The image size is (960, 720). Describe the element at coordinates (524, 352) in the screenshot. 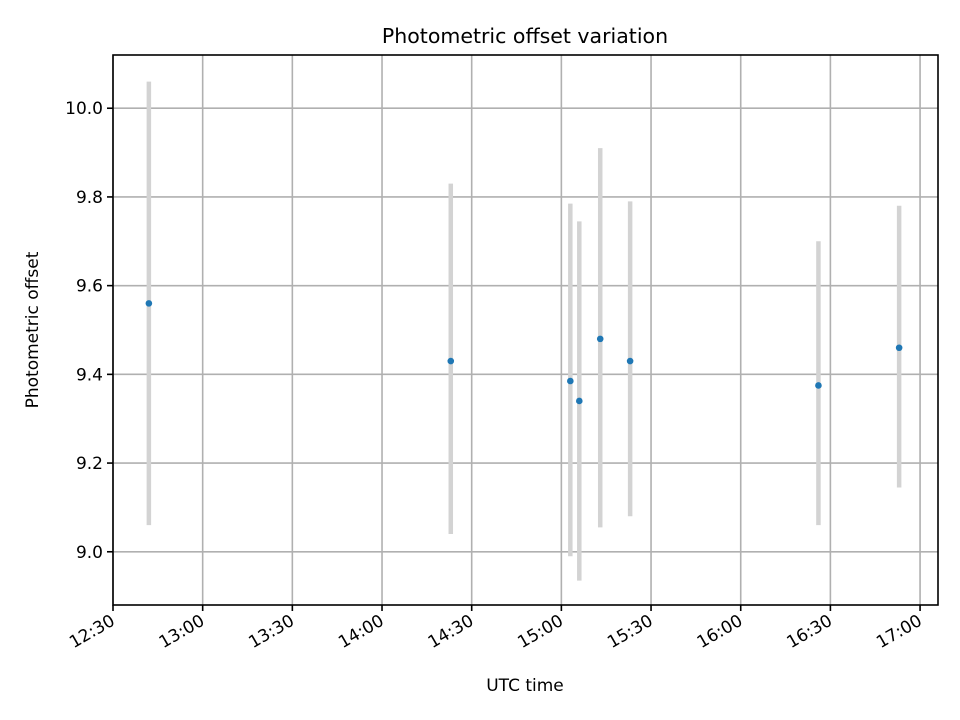

I see `data-points` at that location.